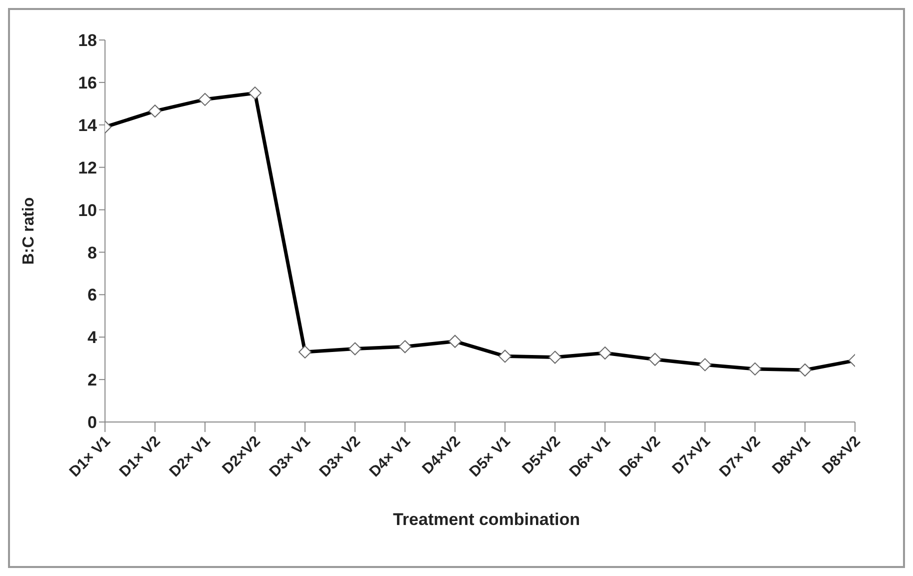 The width and height of the screenshot is (913, 576). Describe the element at coordinates (640, 456) in the screenshot. I see `x-tick-label: D6× V2` at that location.